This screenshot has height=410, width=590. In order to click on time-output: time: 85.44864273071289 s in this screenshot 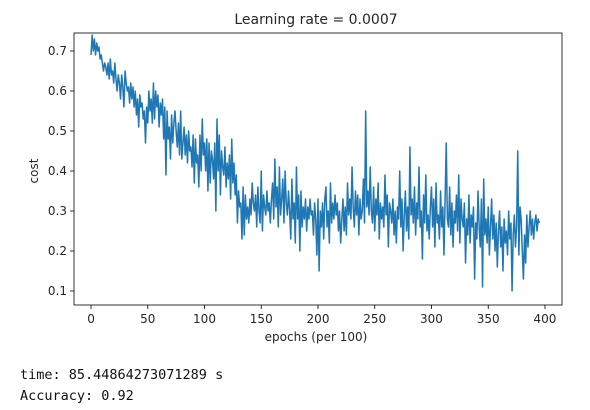, I will do `click(122, 375)`.